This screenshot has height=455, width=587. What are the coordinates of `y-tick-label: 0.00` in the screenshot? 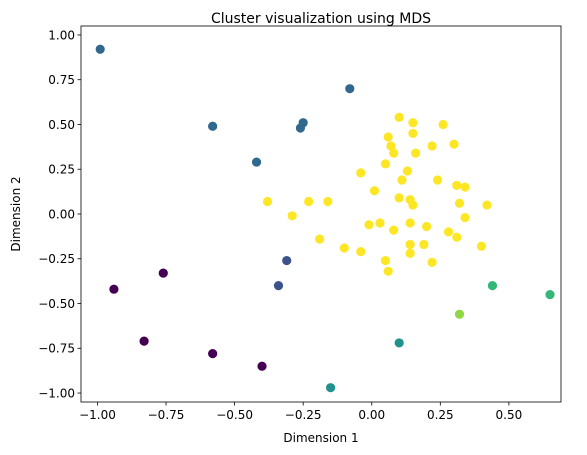 It's located at (61, 214).